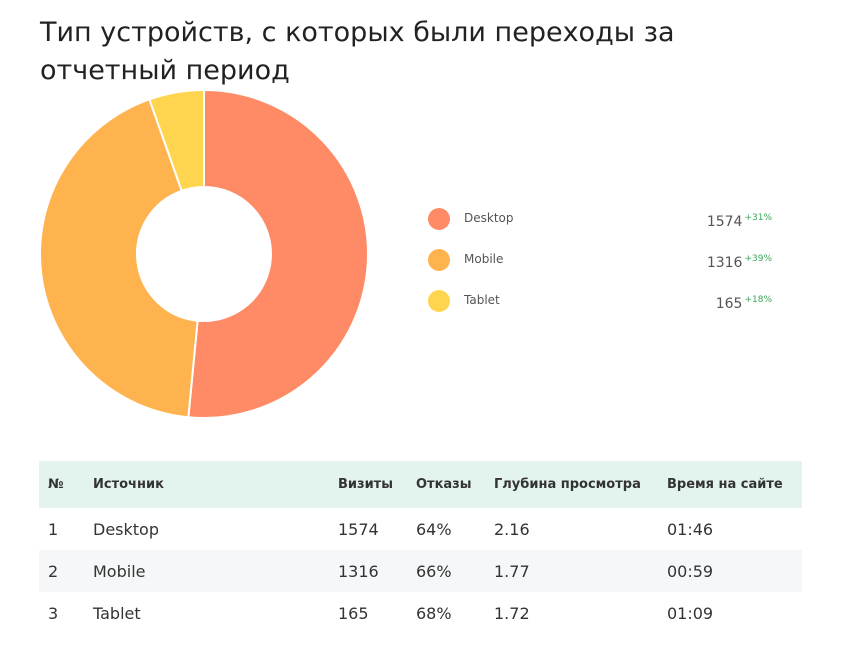 This screenshot has width=850, height=671. Describe the element at coordinates (618, 302) in the screenshot. I see `legend-item-tablet: Tablet 165 +18%` at that location.